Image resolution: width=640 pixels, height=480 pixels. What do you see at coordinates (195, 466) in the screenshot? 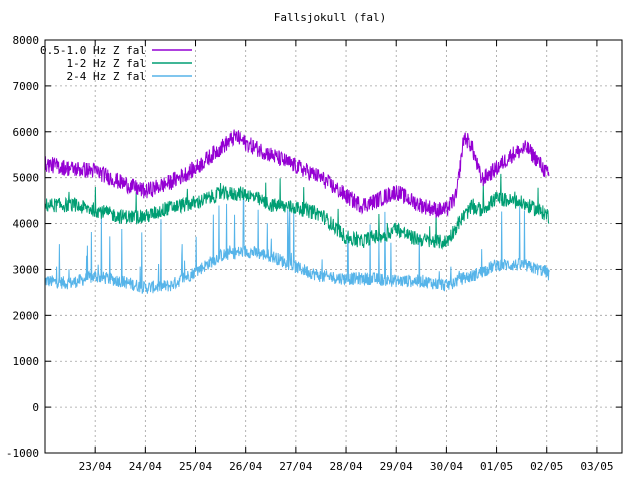
I see `x-tick-label: 25/04` at bounding box center [195, 466].